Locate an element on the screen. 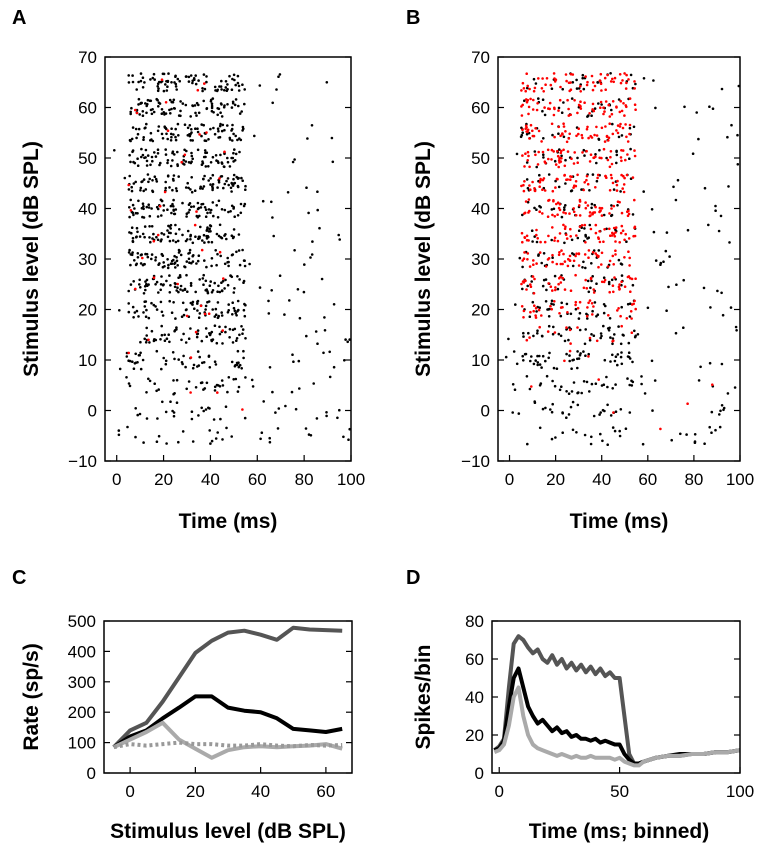 Image resolution: width=767 pixels, height=850 pixels. panel-a-spike-red is located at coordinates (135, 289).